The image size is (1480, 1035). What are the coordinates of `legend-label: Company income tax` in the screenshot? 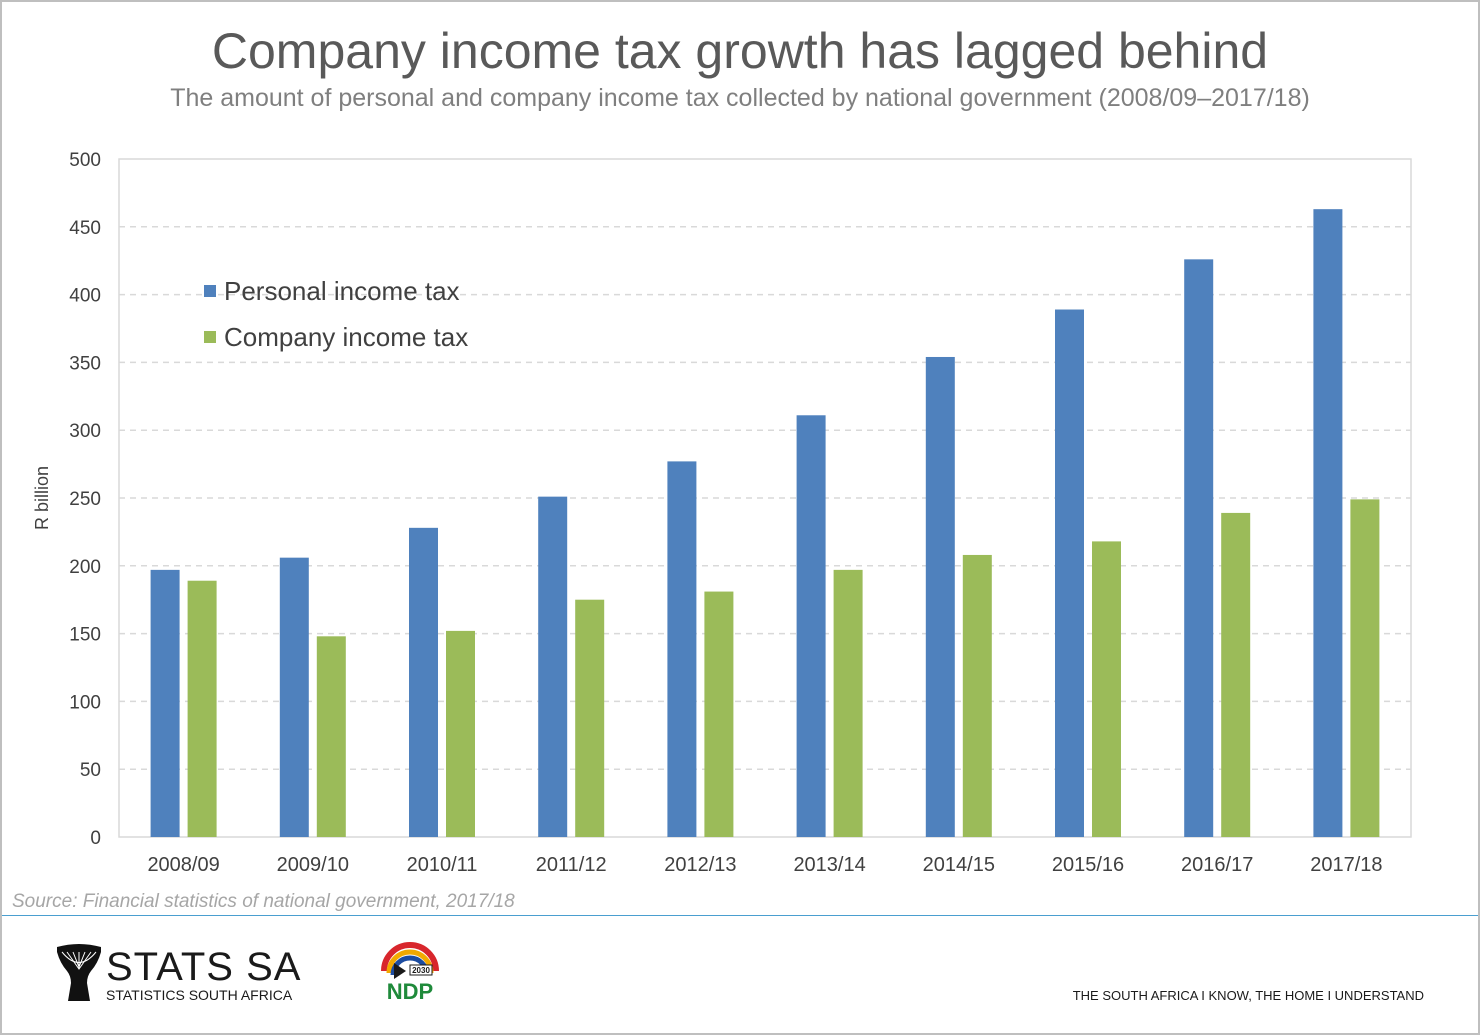 It's located at (346, 337).